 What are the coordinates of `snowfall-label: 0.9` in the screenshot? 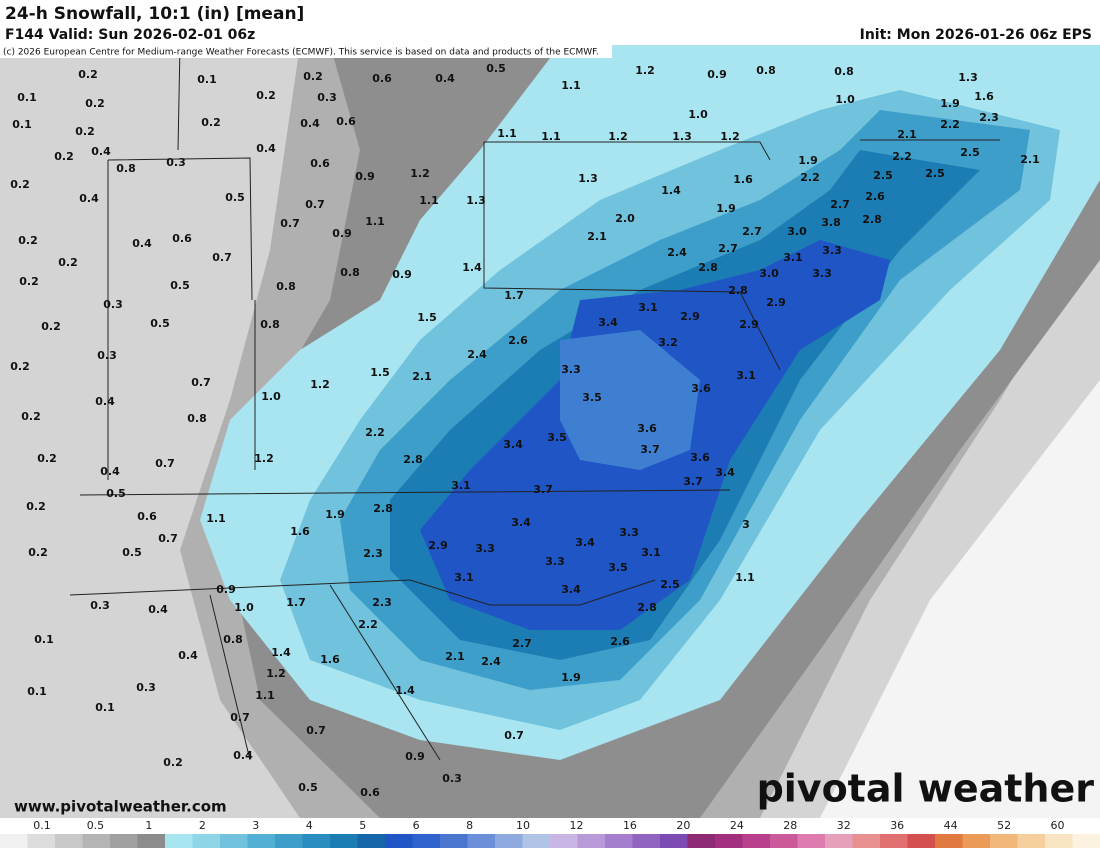 It's located at (226, 589).